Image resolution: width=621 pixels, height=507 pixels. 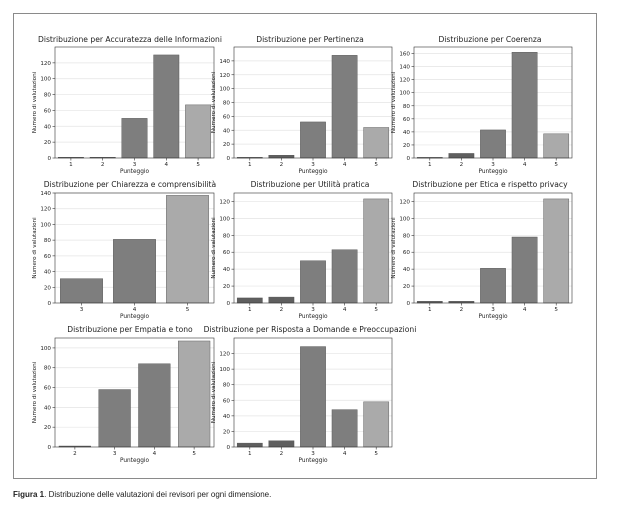 What do you see at coordinates (29, 494) in the screenshot?
I see `caption-label: Figura 1` at bounding box center [29, 494].